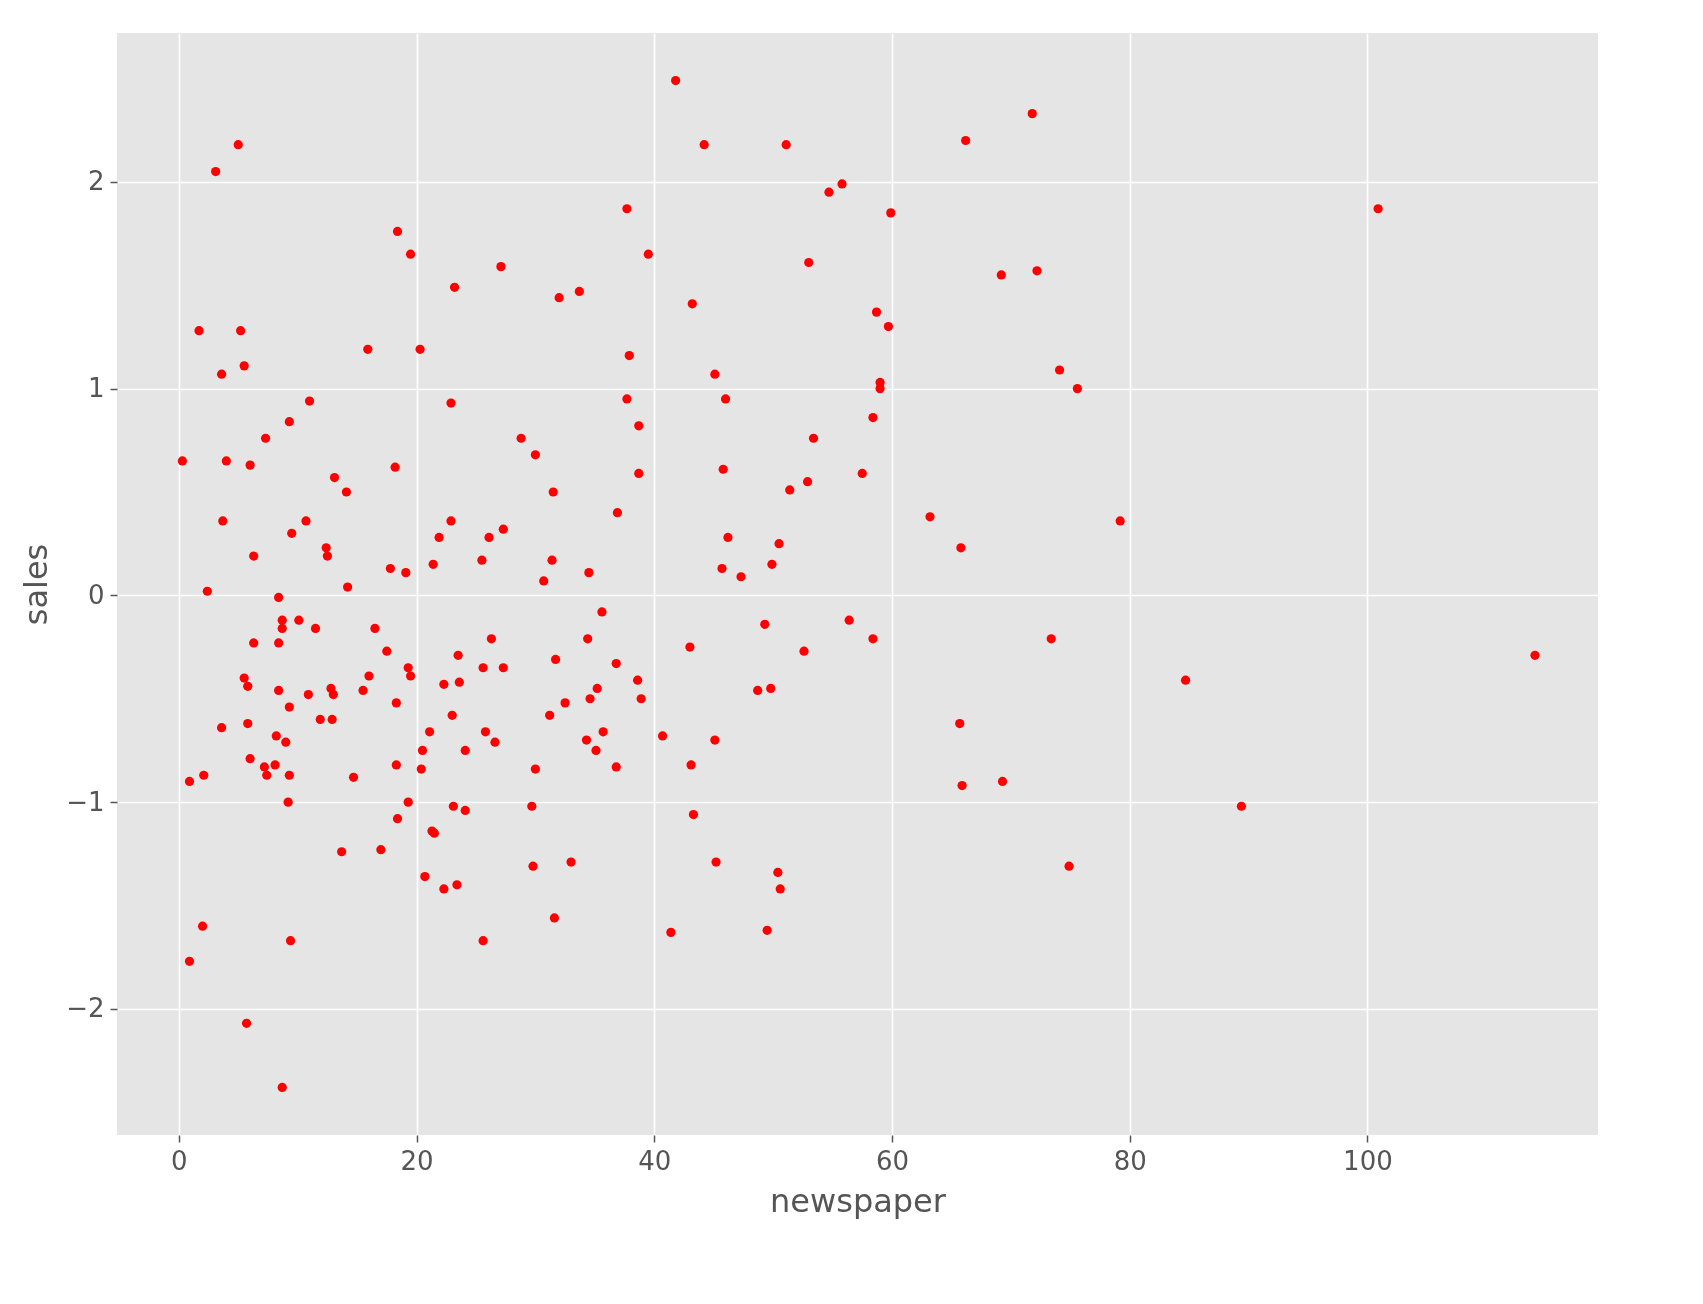  I want to click on x-tick-label: 0, so click(179, 1160).